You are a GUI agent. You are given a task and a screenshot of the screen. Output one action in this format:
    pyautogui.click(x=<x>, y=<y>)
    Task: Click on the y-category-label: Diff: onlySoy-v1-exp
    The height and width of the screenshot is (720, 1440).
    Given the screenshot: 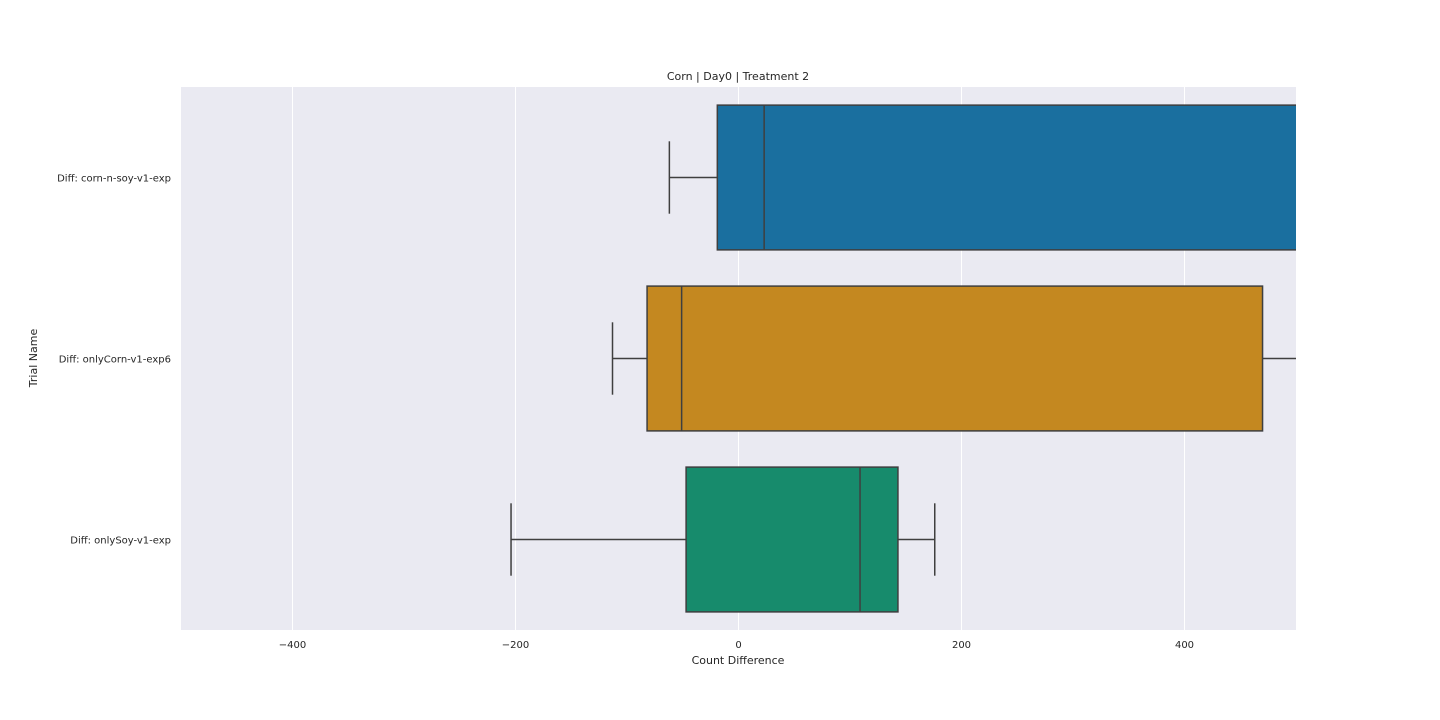 What is the action you would take?
    pyautogui.click(x=120, y=541)
    